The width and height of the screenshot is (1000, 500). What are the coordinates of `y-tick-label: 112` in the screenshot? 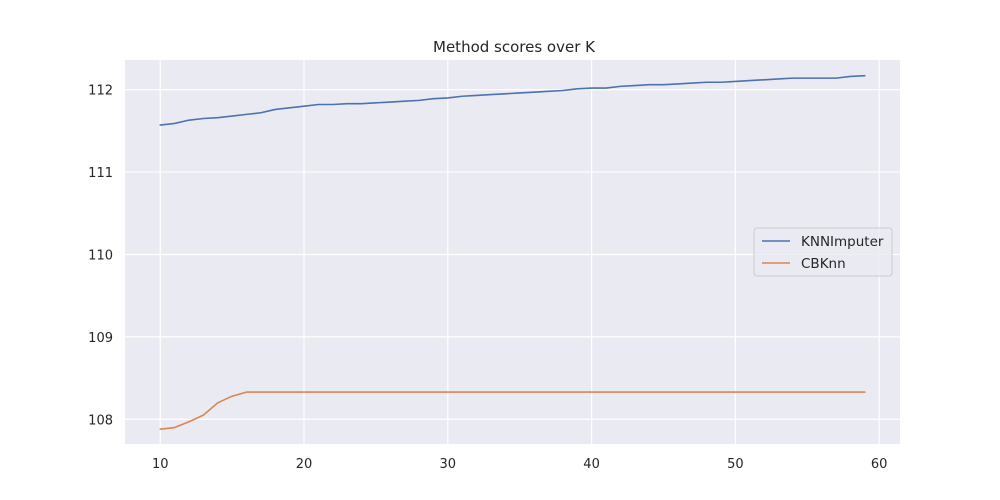 It's located at (100, 91).